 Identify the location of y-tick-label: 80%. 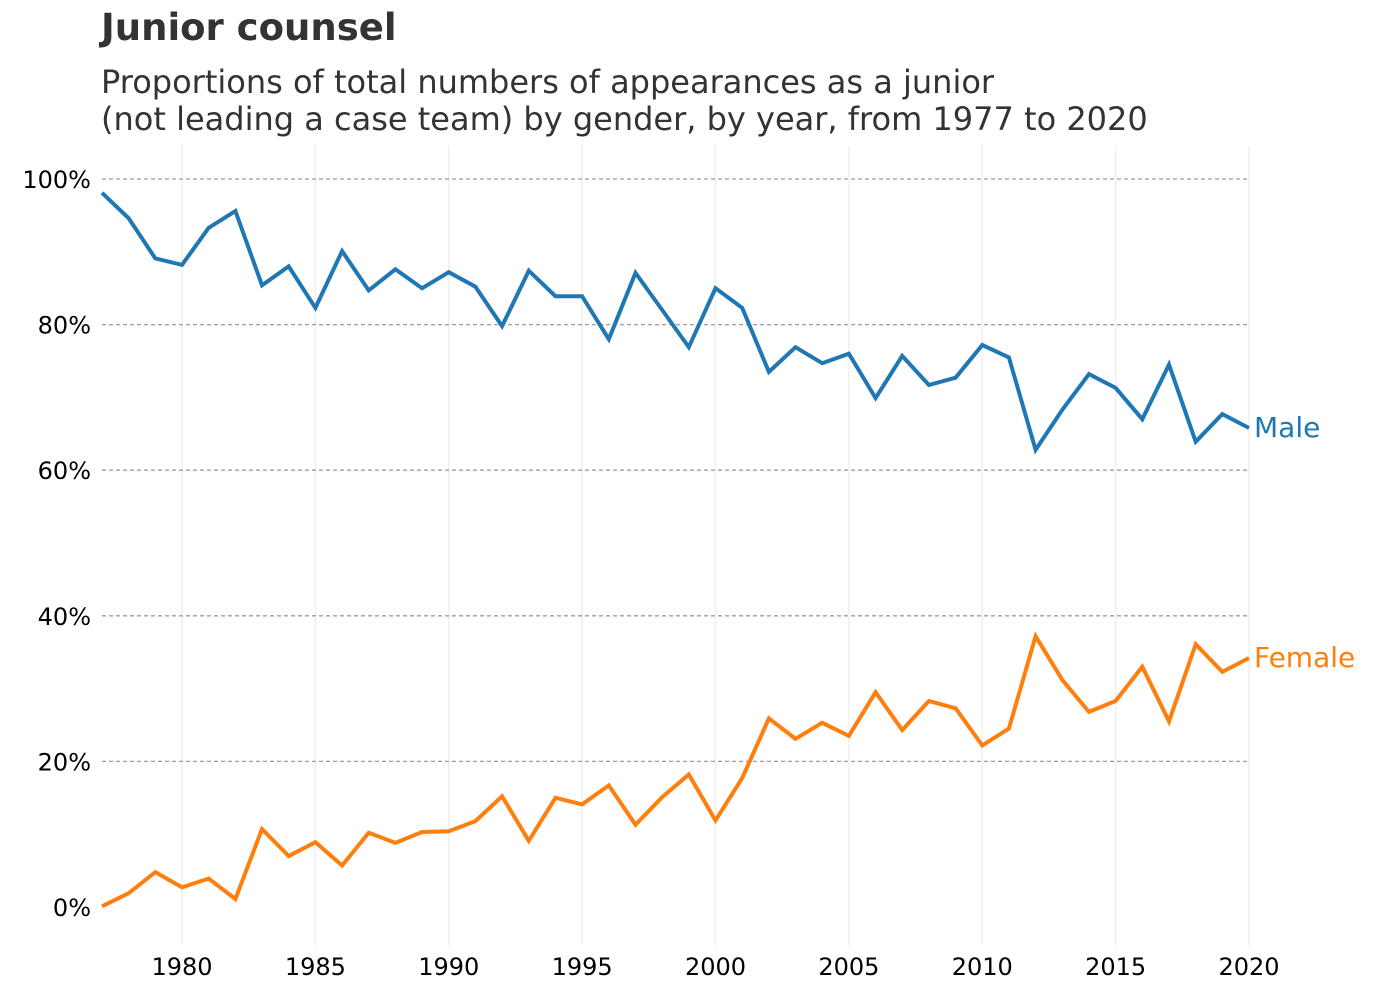
(64, 326).